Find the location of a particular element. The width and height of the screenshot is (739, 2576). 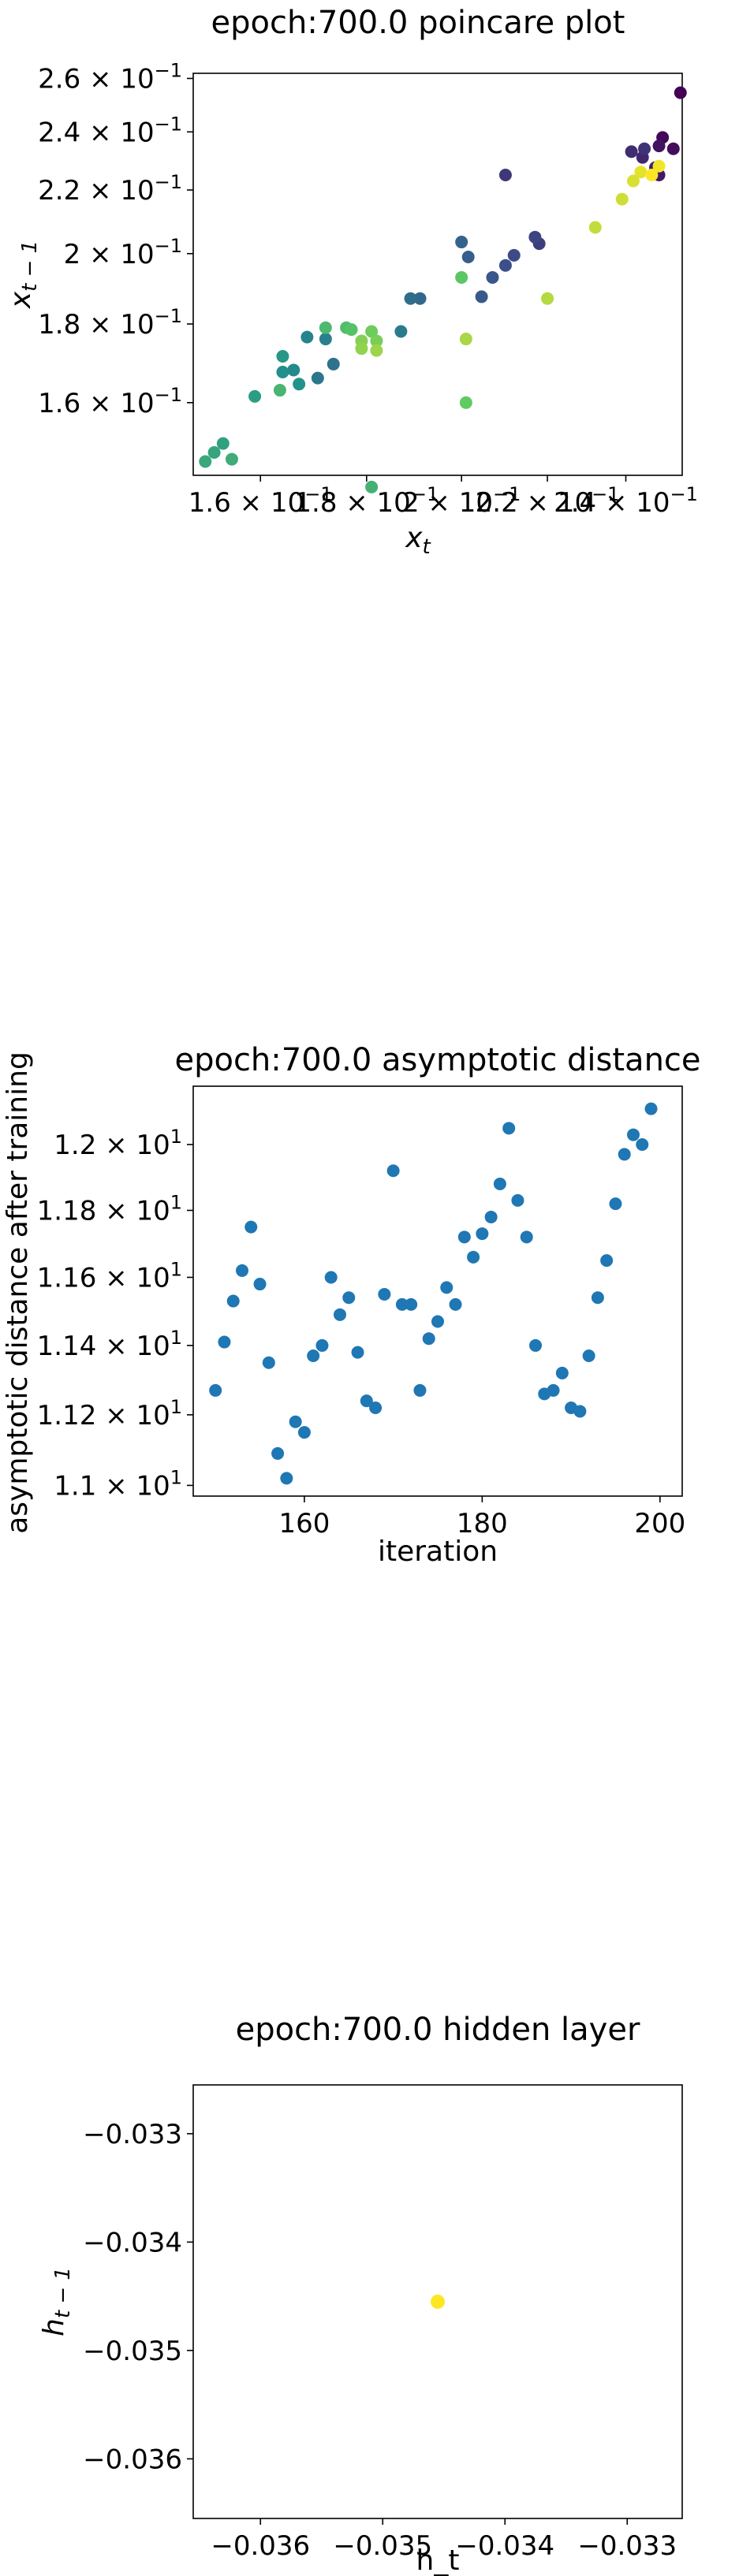

x-tick-label: 2.4 × 10⁻¹ is located at coordinates (626, 501).